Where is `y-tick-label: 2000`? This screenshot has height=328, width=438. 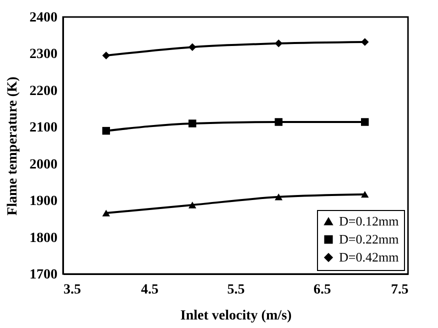
y-tick-label: 2000 is located at coordinates (44, 164).